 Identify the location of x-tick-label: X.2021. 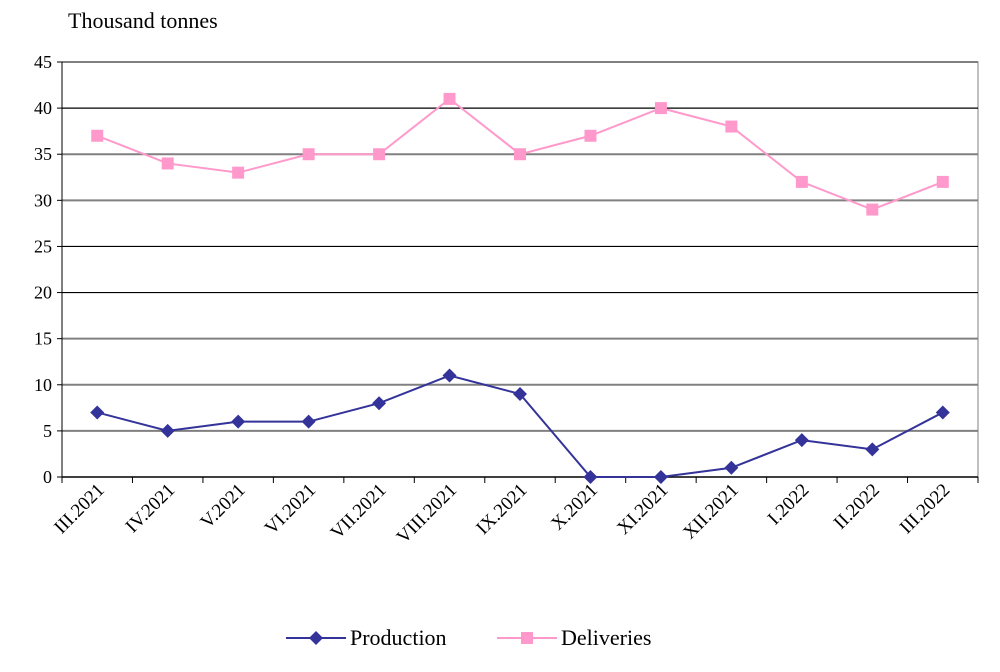
(574, 507).